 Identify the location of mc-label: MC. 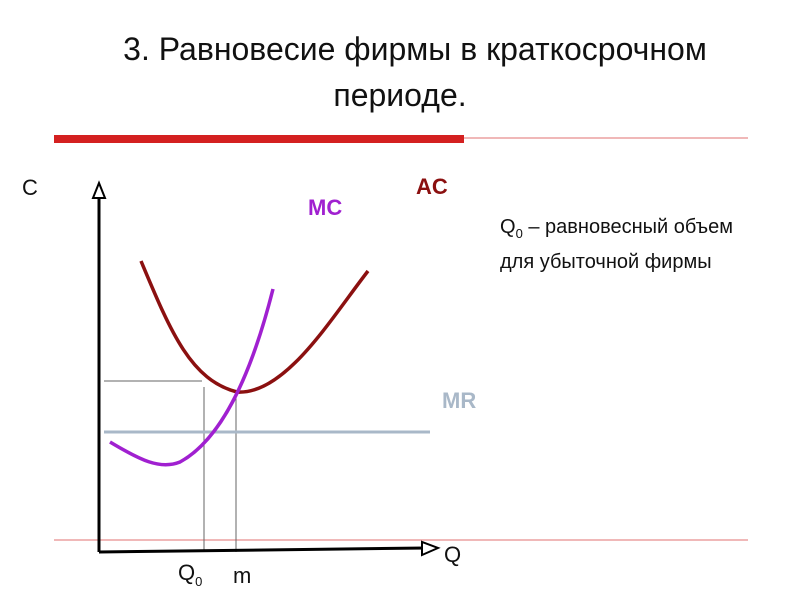
(325, 207).